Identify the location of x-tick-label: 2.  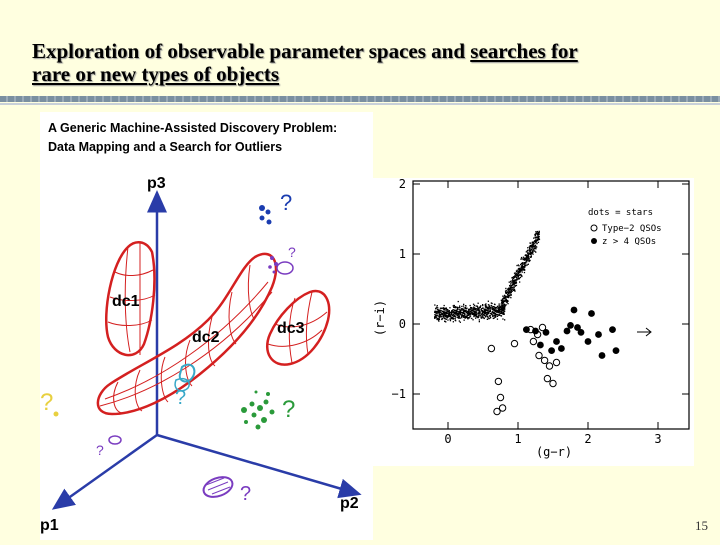
(587, 439).